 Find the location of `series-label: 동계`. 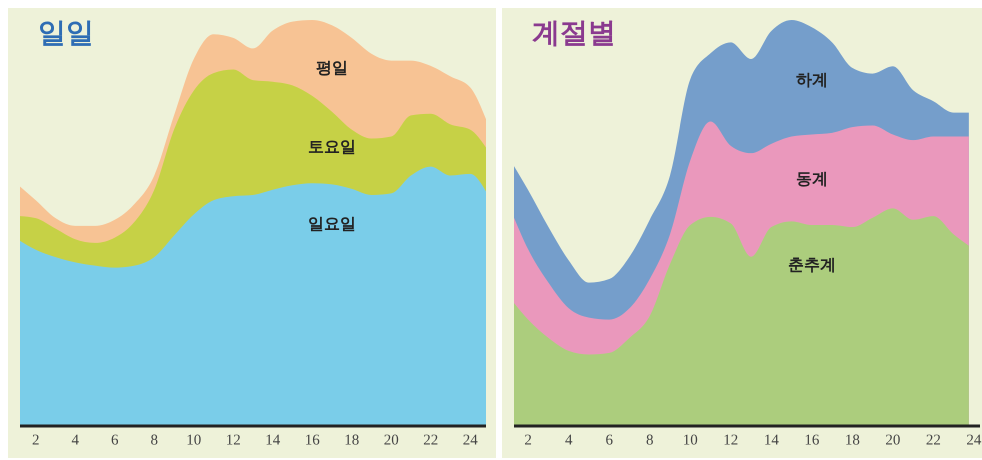

series-label: 동계 is located at coordinates (811, 179).